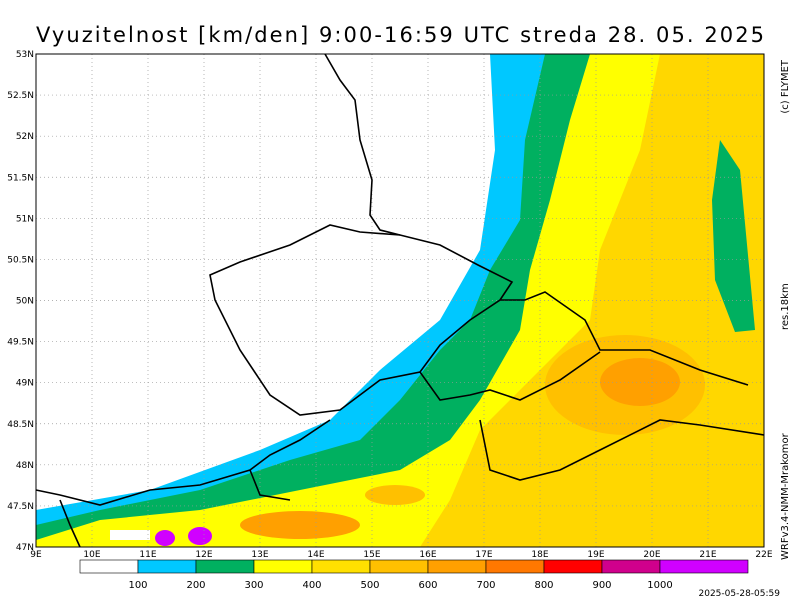 The width and height of the screenshot is (800, 600). What do you see at coordinates (203, 555) in the screenshot?
I see `lon-label: 12E` at bounding box center [203, 555].